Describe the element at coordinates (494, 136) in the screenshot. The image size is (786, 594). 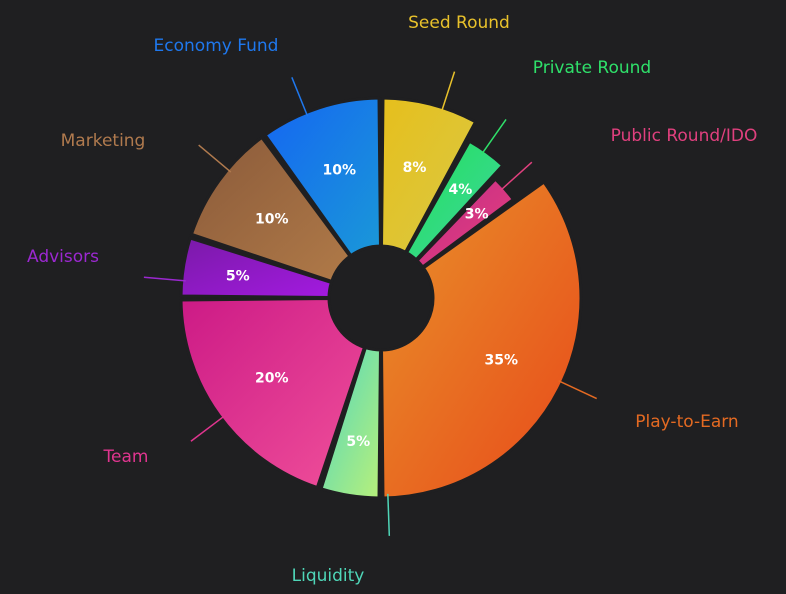
I see `leader-line-private-round` at that location.